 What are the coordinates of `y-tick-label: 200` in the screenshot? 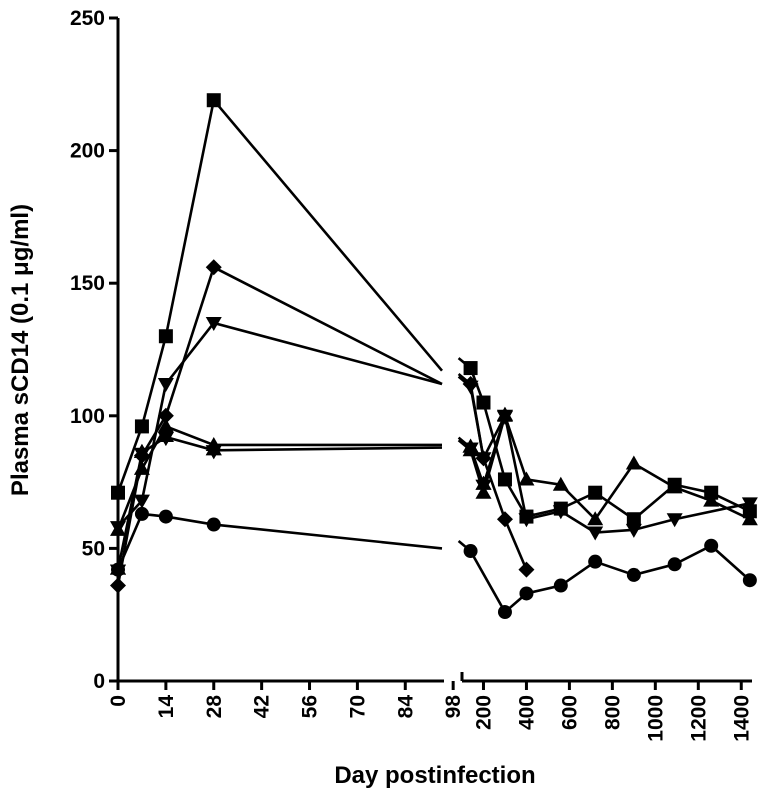 It's located at (87, 151).